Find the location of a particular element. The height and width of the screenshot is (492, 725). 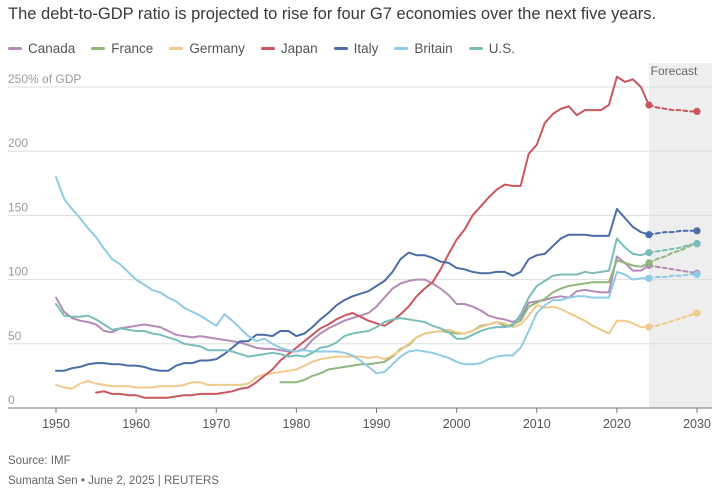

series-forecast-britain is located at coordinates (672, 276).